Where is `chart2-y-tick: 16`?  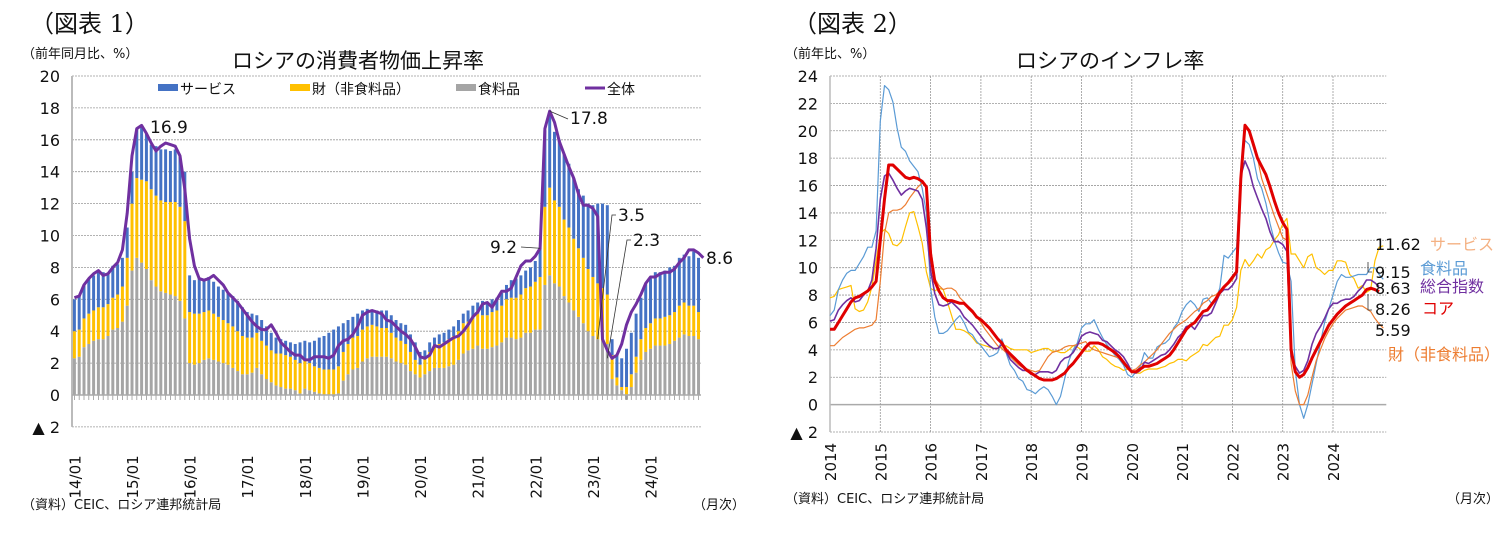
chart2-y-tick: 16 is located at coordinates (808, 186).